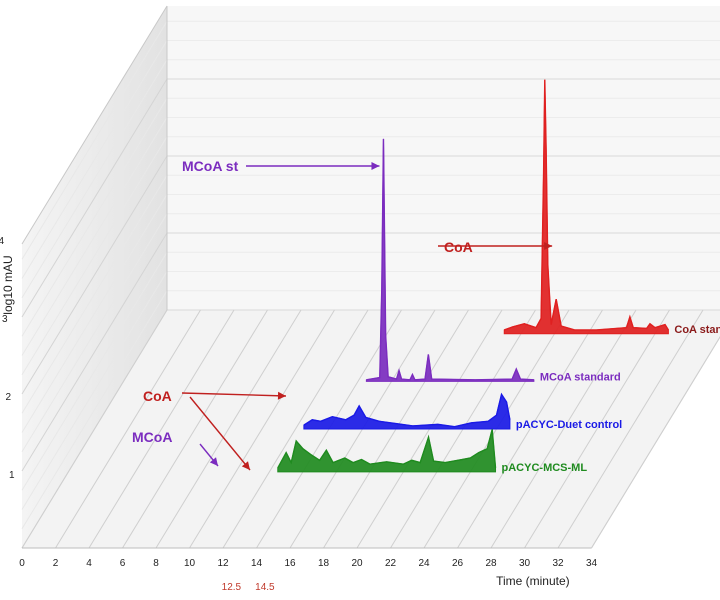 The height and width of the screenshot is (600, 720). What do you see at coordinates (324, 563) in the screenshot?
I see `x-tick-label: 18` at bounding box center [324, 563].